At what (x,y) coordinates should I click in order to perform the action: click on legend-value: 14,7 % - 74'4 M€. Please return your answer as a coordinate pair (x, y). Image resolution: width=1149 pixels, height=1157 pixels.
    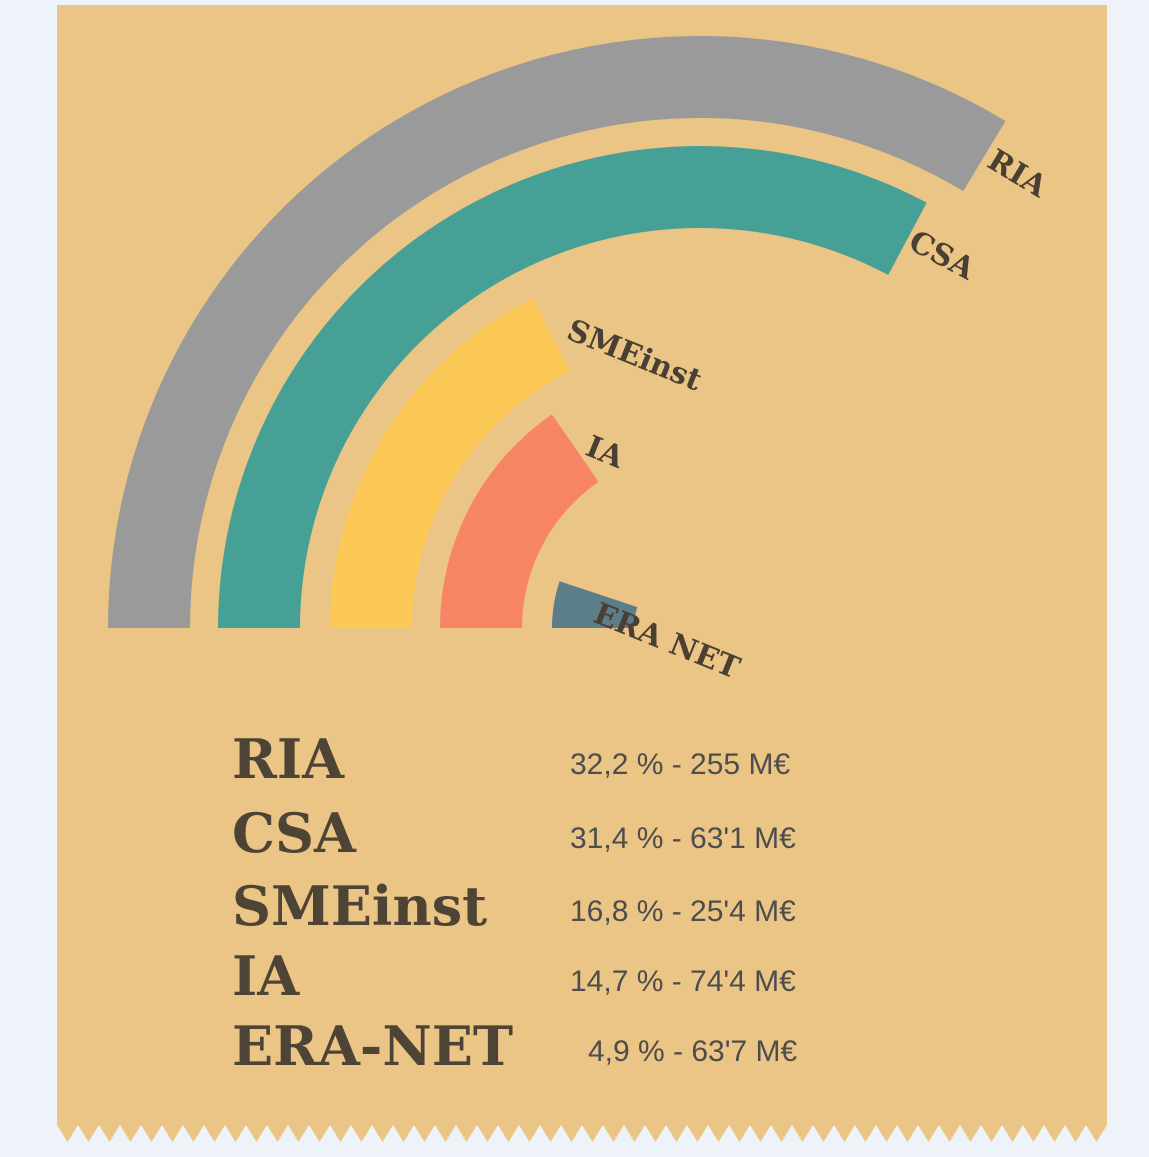
    Looking at the image, I should click on (683, 981).